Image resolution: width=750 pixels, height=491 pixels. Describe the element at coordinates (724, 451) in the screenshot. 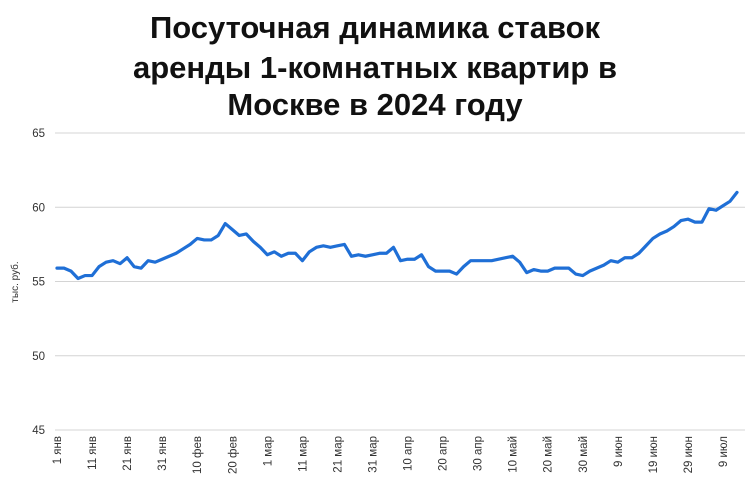

I see `x-tick-label: 9 июл` at that location.